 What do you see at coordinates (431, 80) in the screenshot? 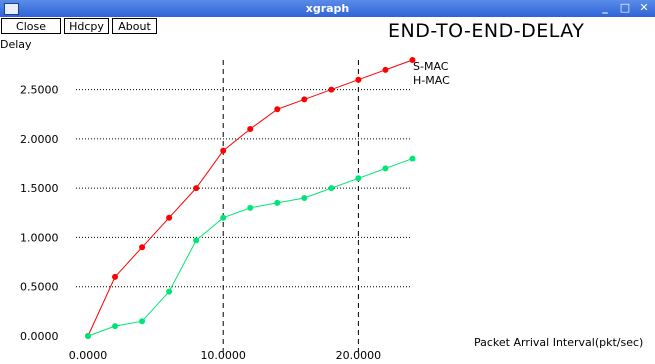
I see `legend-entry: H-MAC` at bounding box center [431, 80].